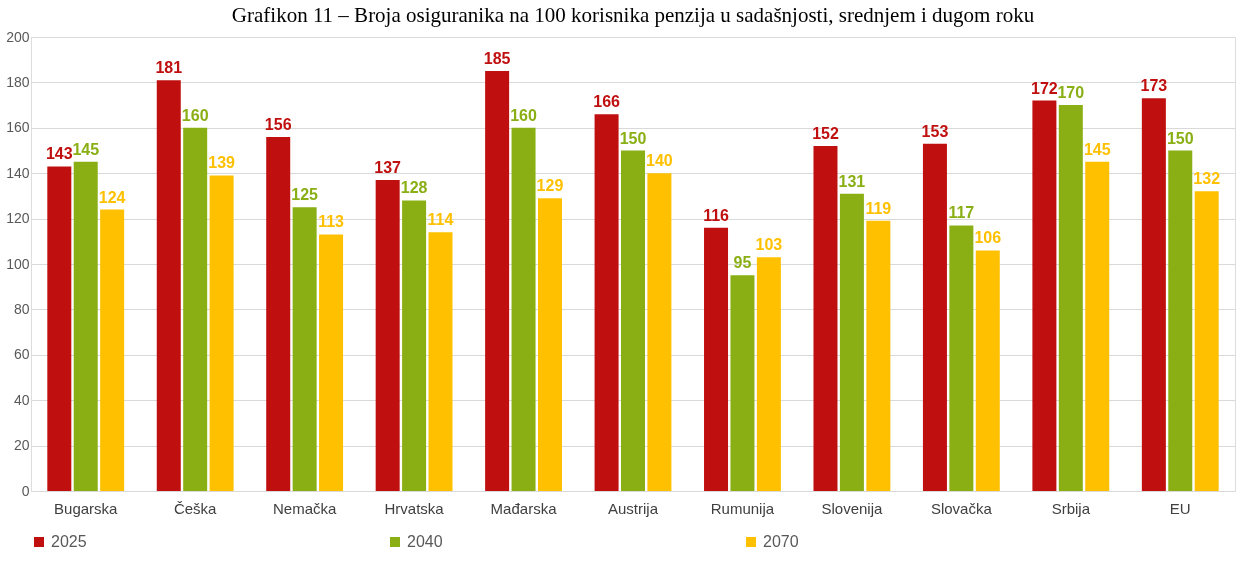  I want to click on data-label: 137, so click(388, 168).